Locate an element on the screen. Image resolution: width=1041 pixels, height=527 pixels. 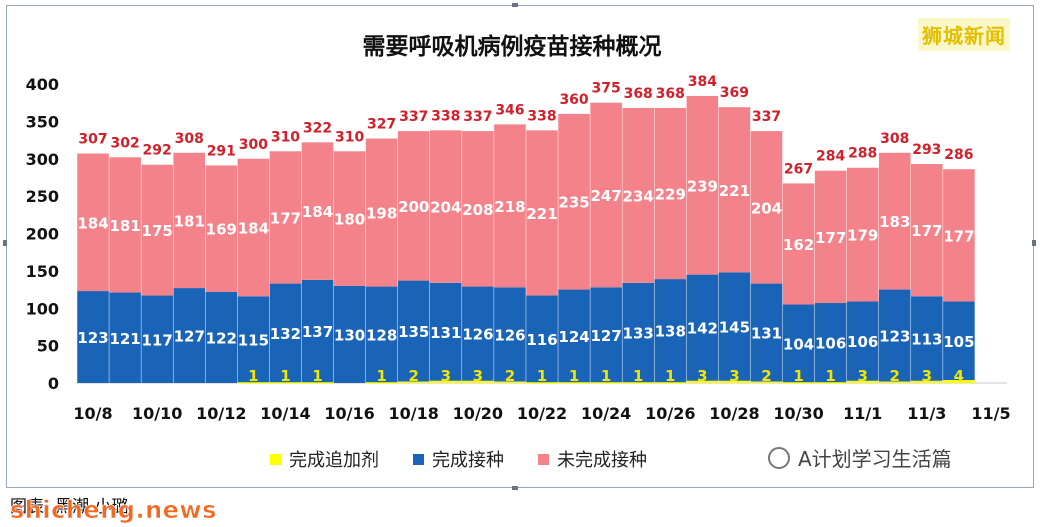
label-incomplete: 208 is located at coordinates (477, 210).